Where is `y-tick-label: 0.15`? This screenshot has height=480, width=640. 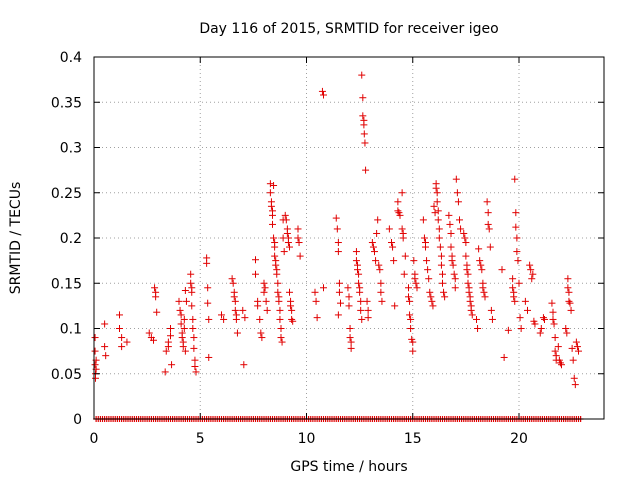 y-tick-label: 0.15 is located at coordinates (66, 284).